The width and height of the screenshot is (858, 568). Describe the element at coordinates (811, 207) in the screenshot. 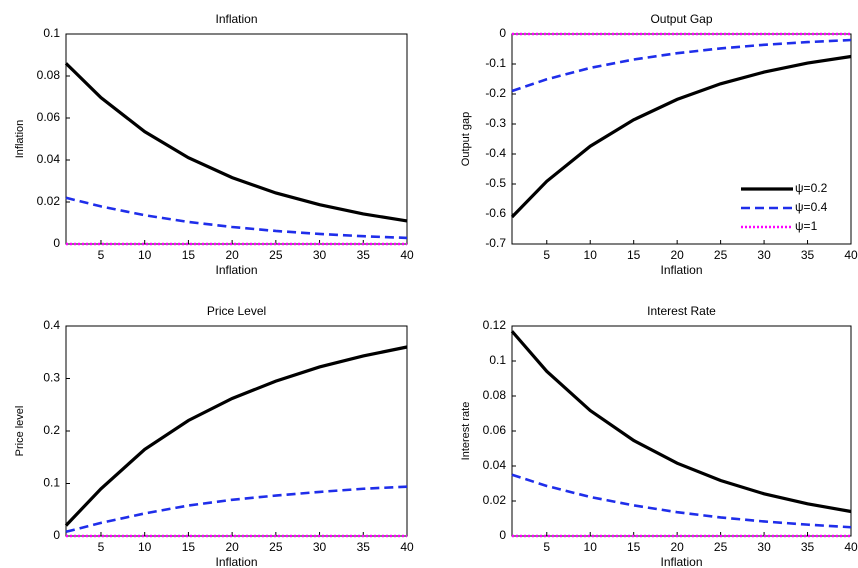

I see `legend-label: ψ=0.4` at that location.